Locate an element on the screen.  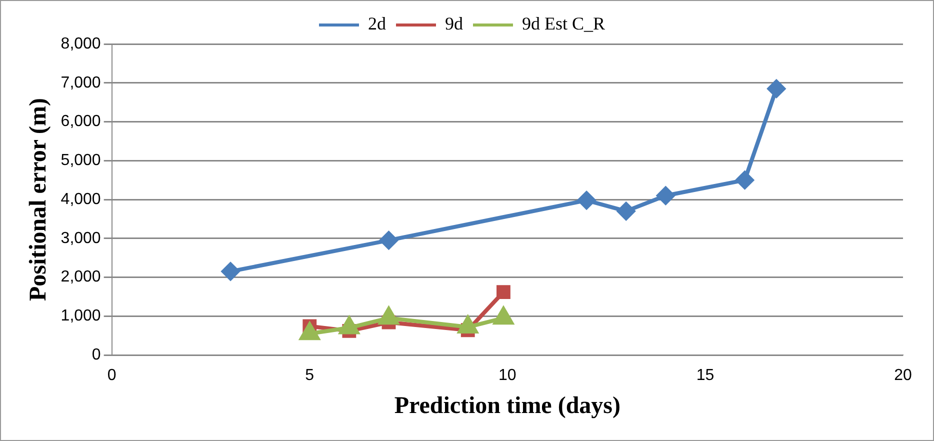
legend-label: 2d is located at coordinates (377, 24).